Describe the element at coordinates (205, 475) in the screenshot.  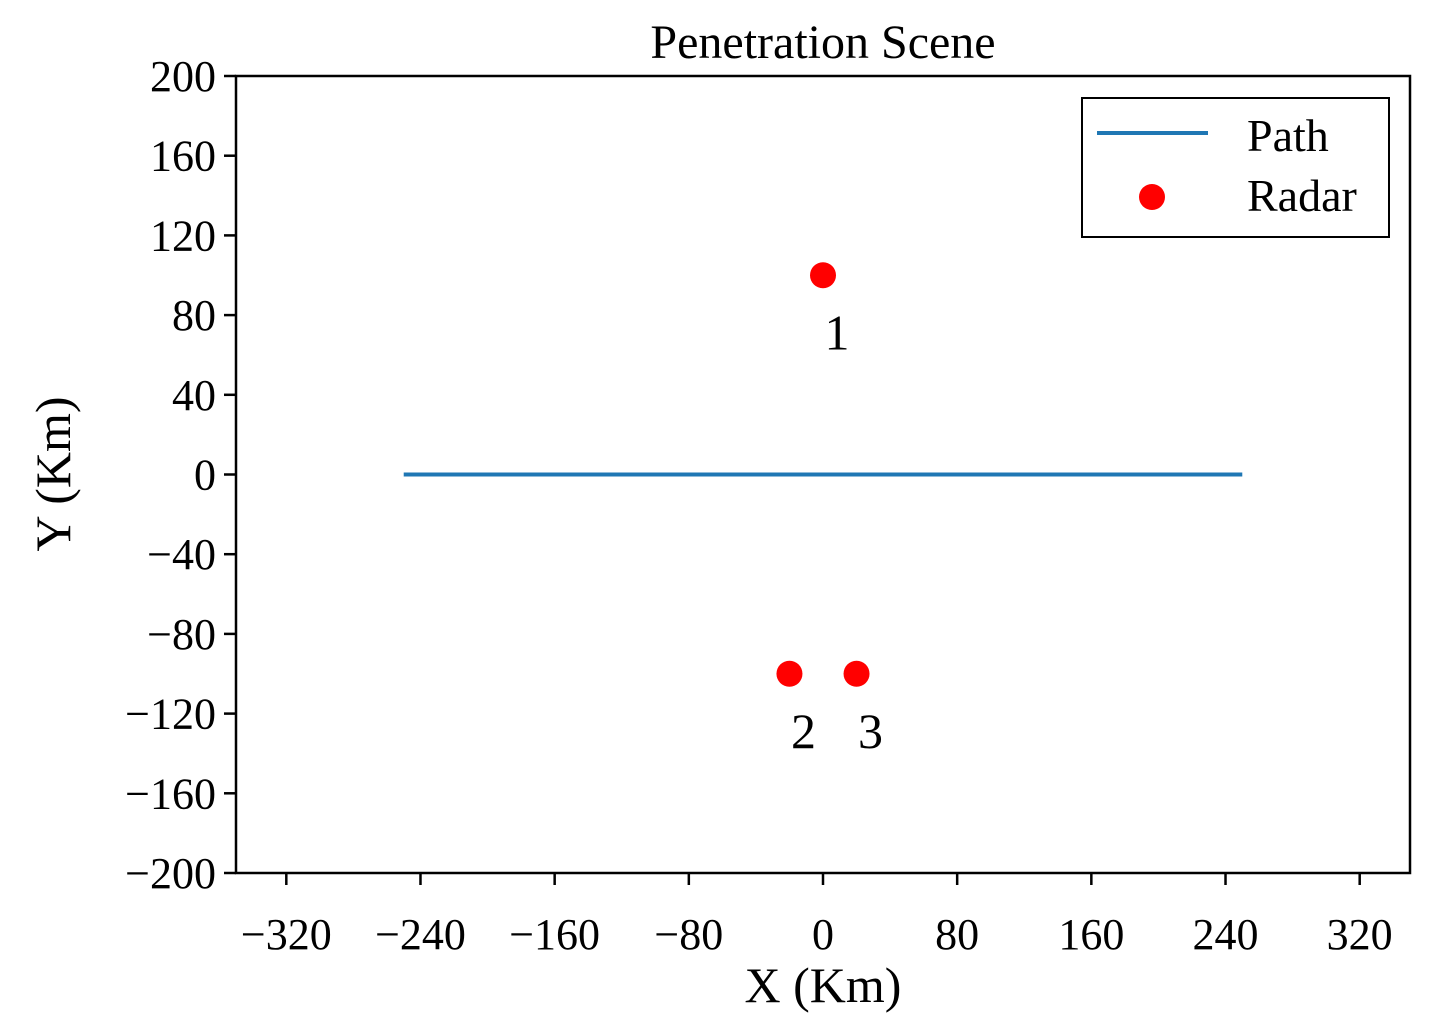
I see `y-tick-label: 0` at that location.